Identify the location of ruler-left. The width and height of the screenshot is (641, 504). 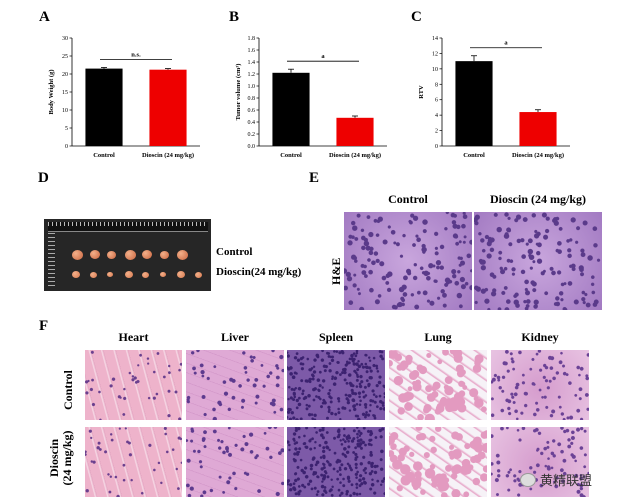
(51, 260).